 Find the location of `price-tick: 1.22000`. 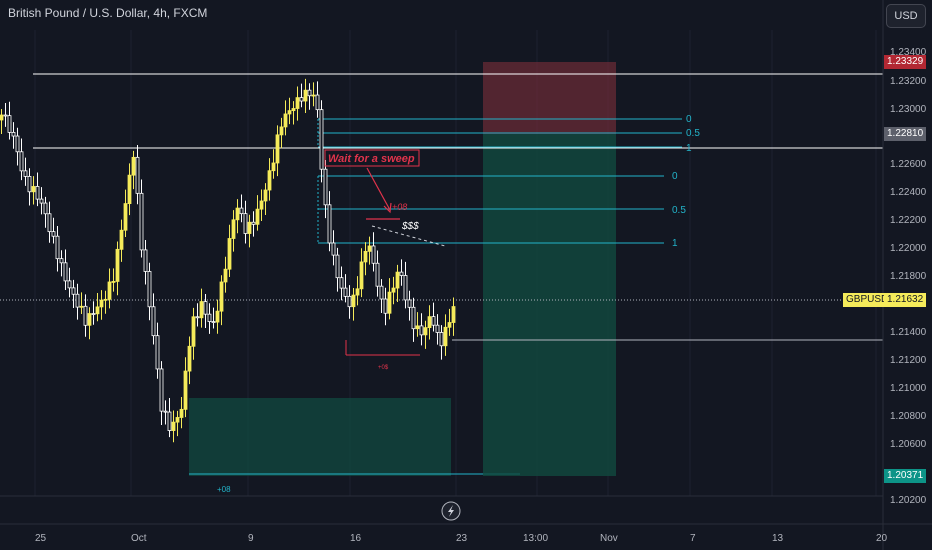

price-tick: 1.22000 is located at coordinates (908, 248).